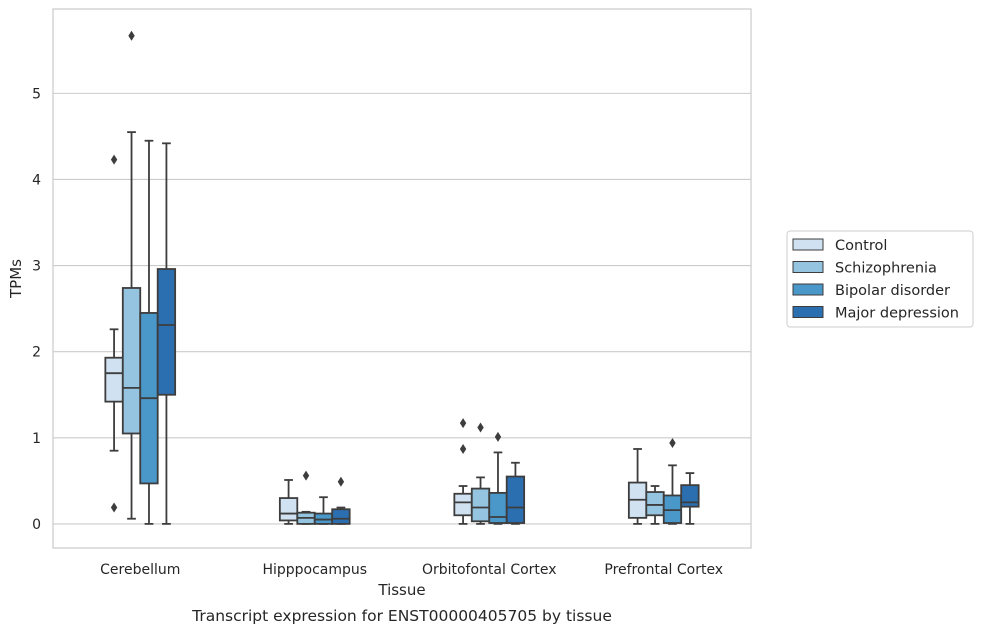 The height and width of the screenshot is (634, 983). I want to click on y-tick-label: 5, so click(36, 94).